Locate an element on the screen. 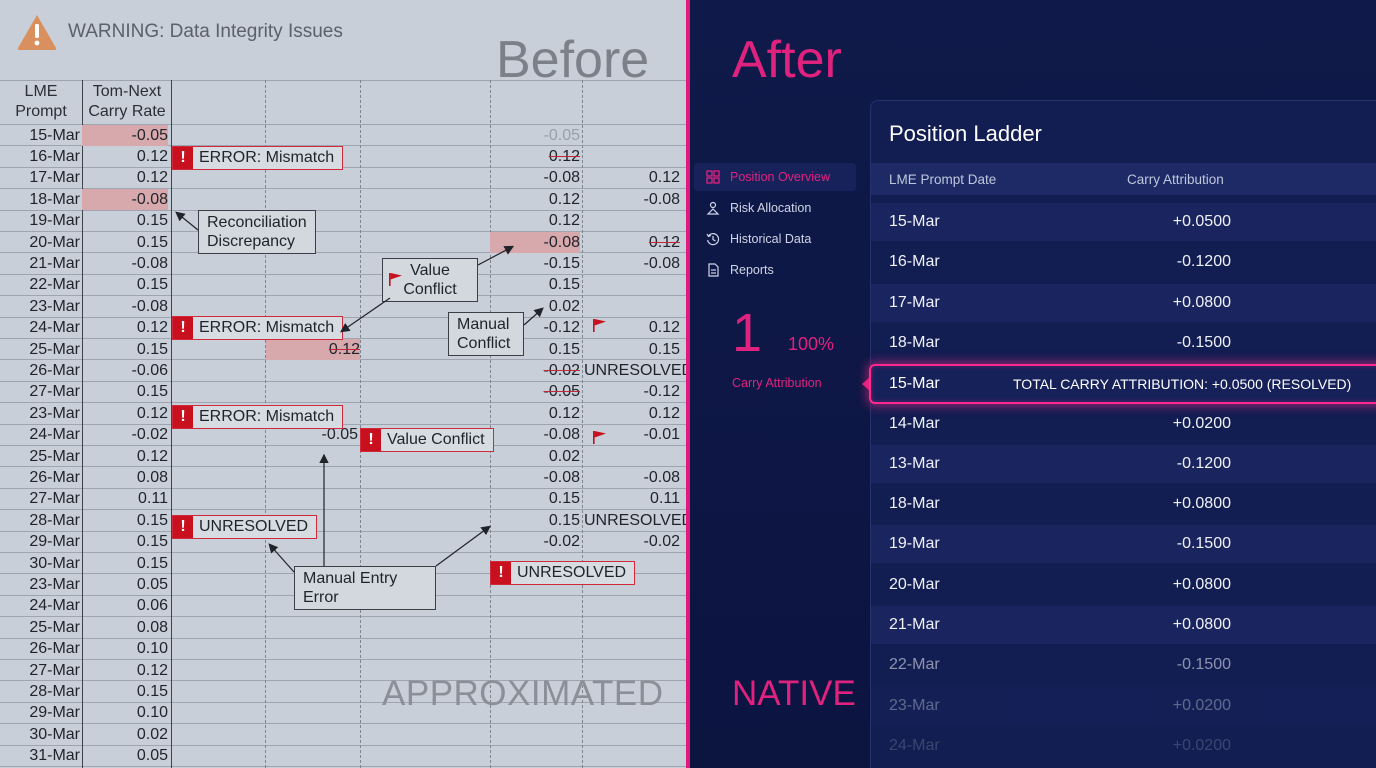  ladder-row: 15-Mar +0.0500 is located at coordinates (1123, 222).